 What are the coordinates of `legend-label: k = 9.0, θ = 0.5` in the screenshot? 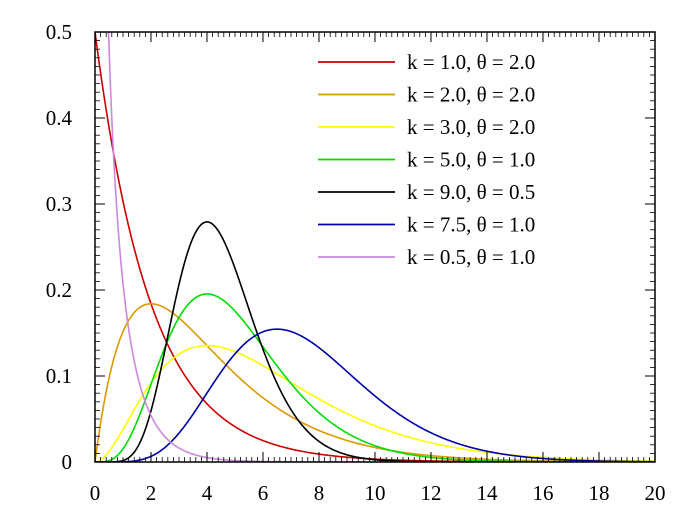 It's located at (471, 192).